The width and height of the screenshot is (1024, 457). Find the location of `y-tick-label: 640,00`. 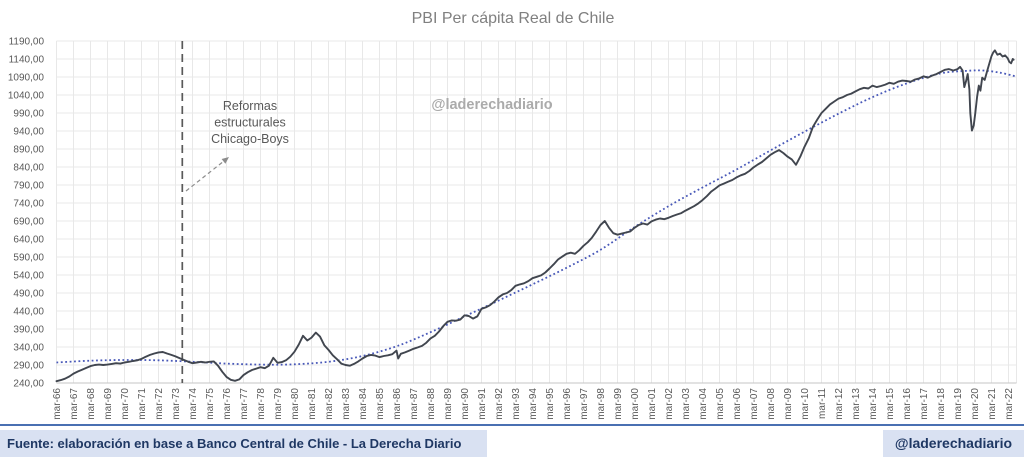

y-tick-label: 640,00 is located at coordinates (28, 240).